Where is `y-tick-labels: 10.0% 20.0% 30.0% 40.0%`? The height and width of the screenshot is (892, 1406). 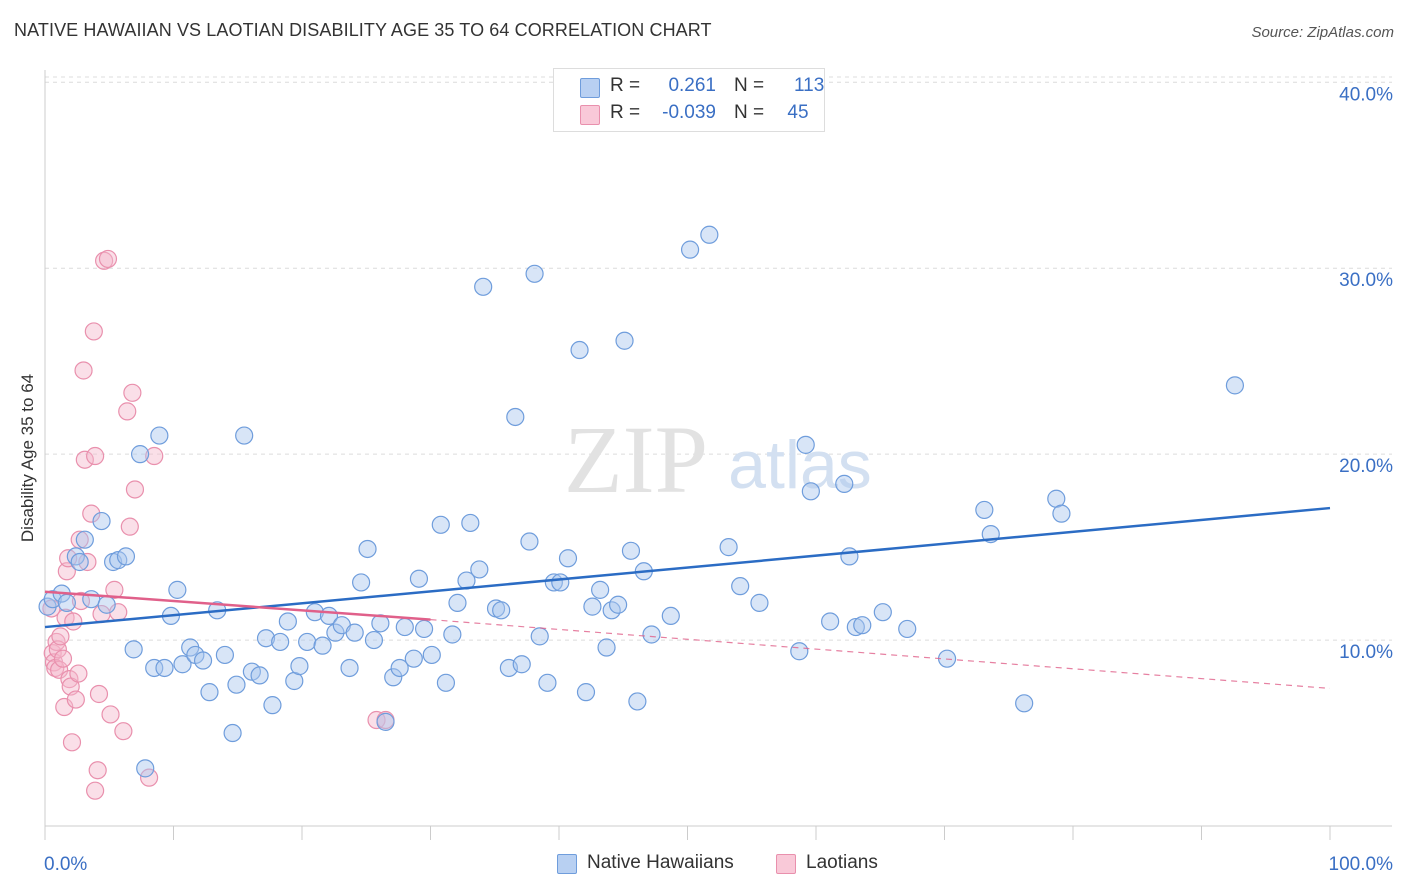
y-tick-labels: 10.0% 20.0% 30.0% 40.0% is located at coordinates (1366, 373).